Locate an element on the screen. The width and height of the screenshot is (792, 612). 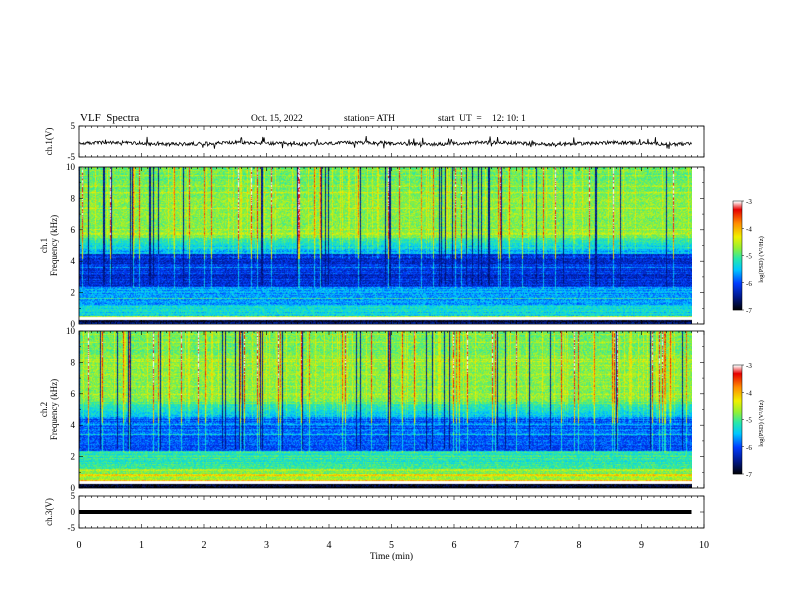
x-tick-label: 8 is located at coordinates (579, 545).